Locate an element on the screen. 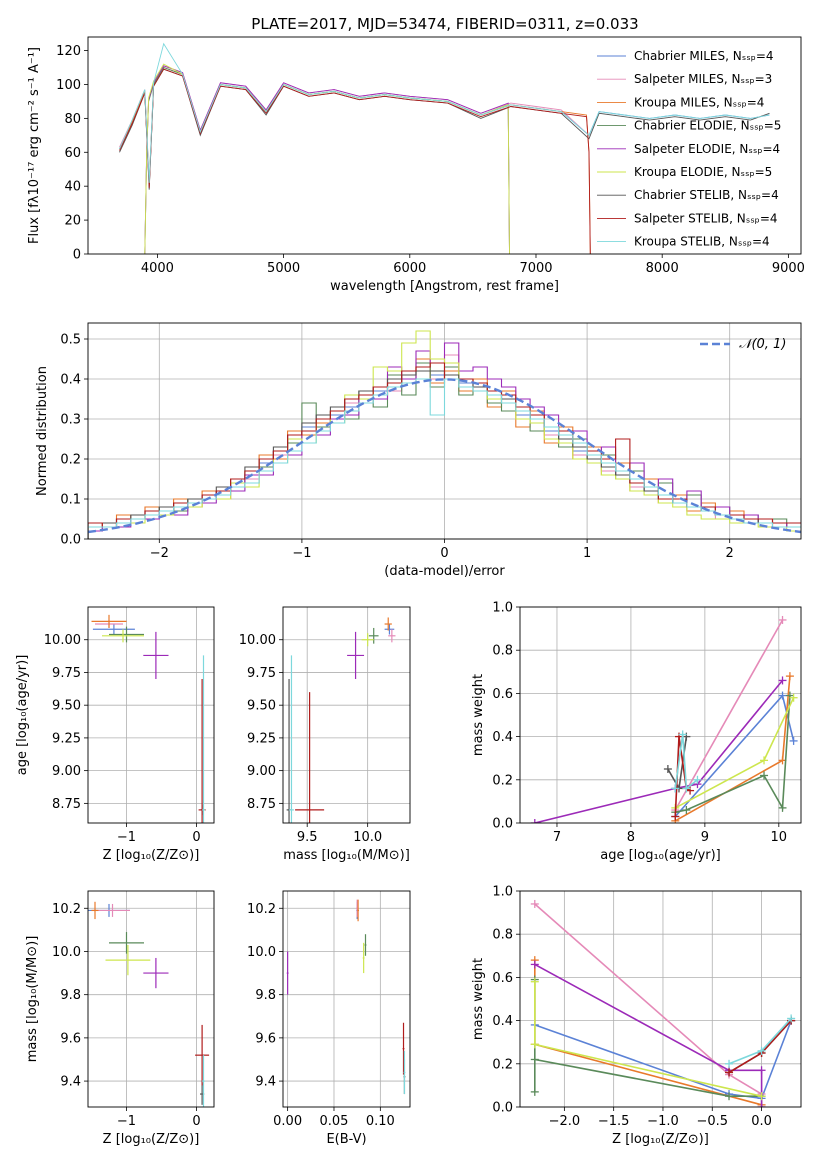 The width and height of the screenshot is (819, 1170). legend-label-chabrier_stelib: Chabrier STELIB, Nₛₛₚ=4 is located at coordinates (706, 195).